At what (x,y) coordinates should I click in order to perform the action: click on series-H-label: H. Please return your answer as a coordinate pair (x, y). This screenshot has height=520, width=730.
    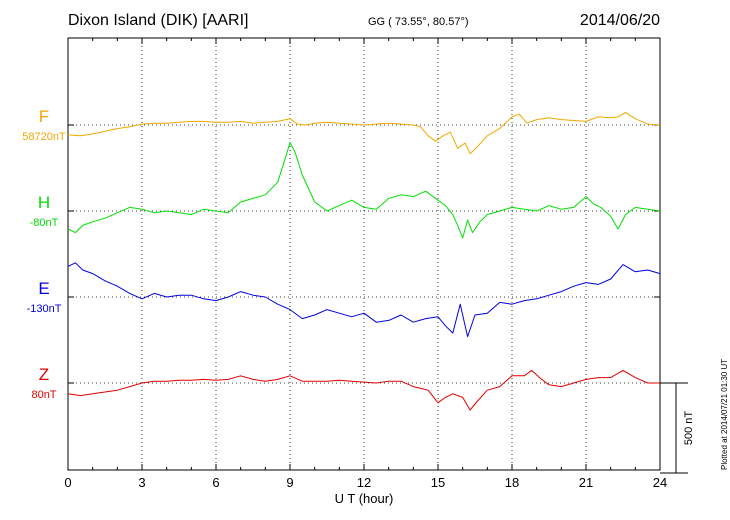
    Looking at the image, I should click on (44, 202).